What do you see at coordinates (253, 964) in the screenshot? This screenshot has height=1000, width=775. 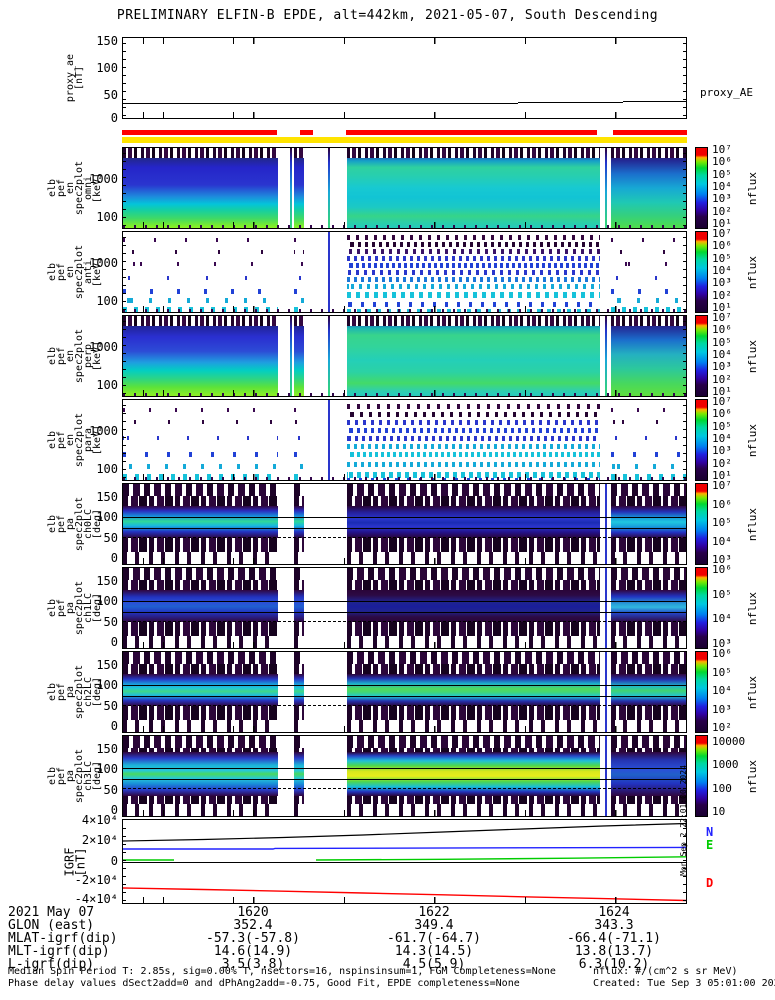 I see `l-value: 3.5(3.8)` at bounding box center [253, 964].